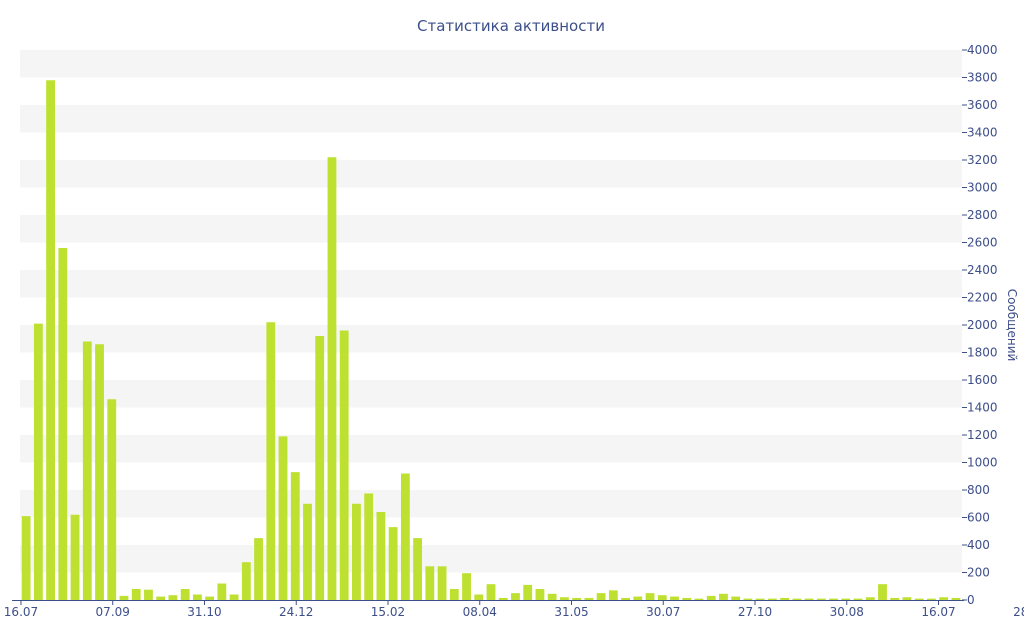  Describe the element at coordinates (982, 105) in the screenshot. I see `y-tick-label: 3600` at that location.